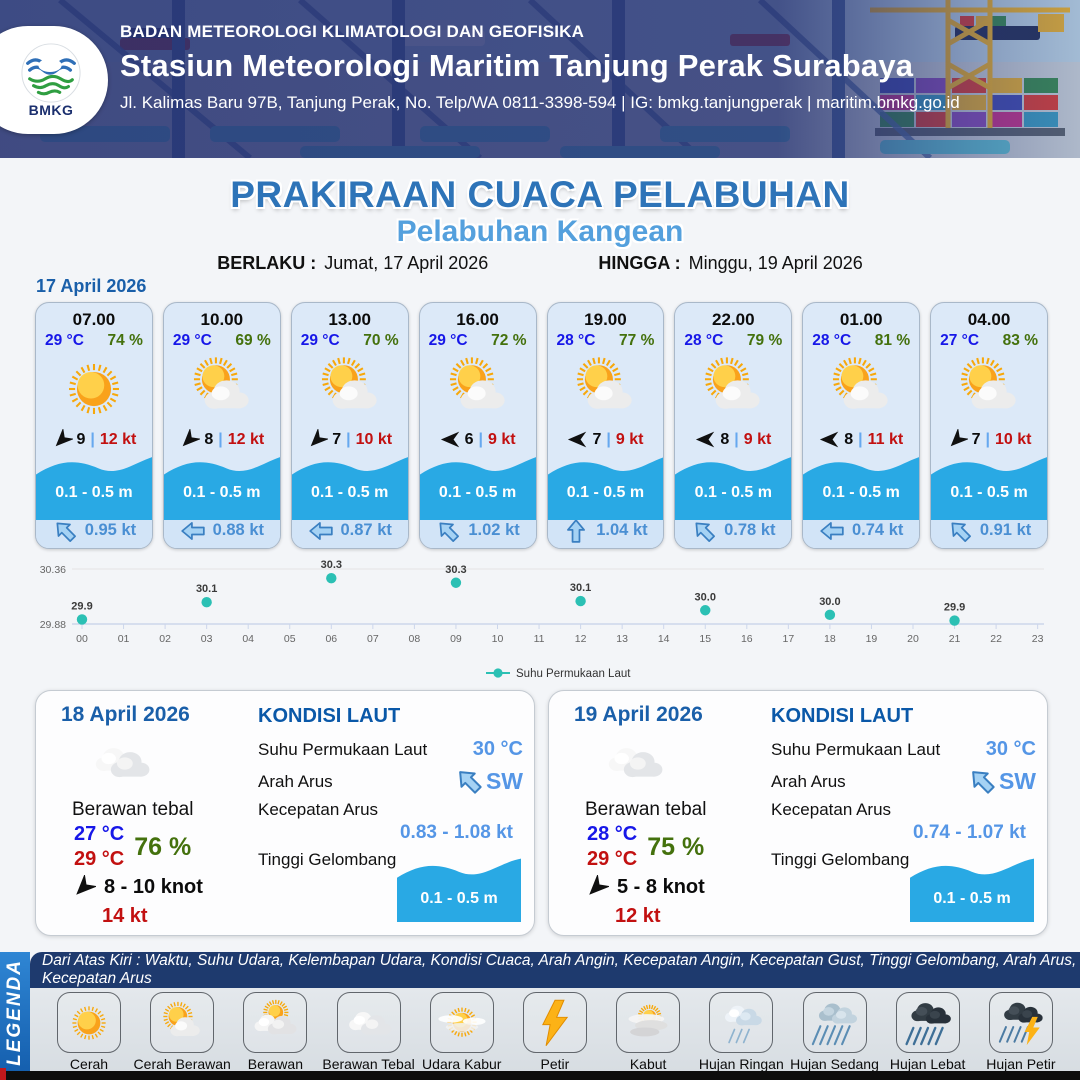 The width and height of the screenshot is (1080, 1080). Describe the element at coordinates (182, 1064) in the screenshot. I see `legend-item-label: Cerah Berawan` at that location.